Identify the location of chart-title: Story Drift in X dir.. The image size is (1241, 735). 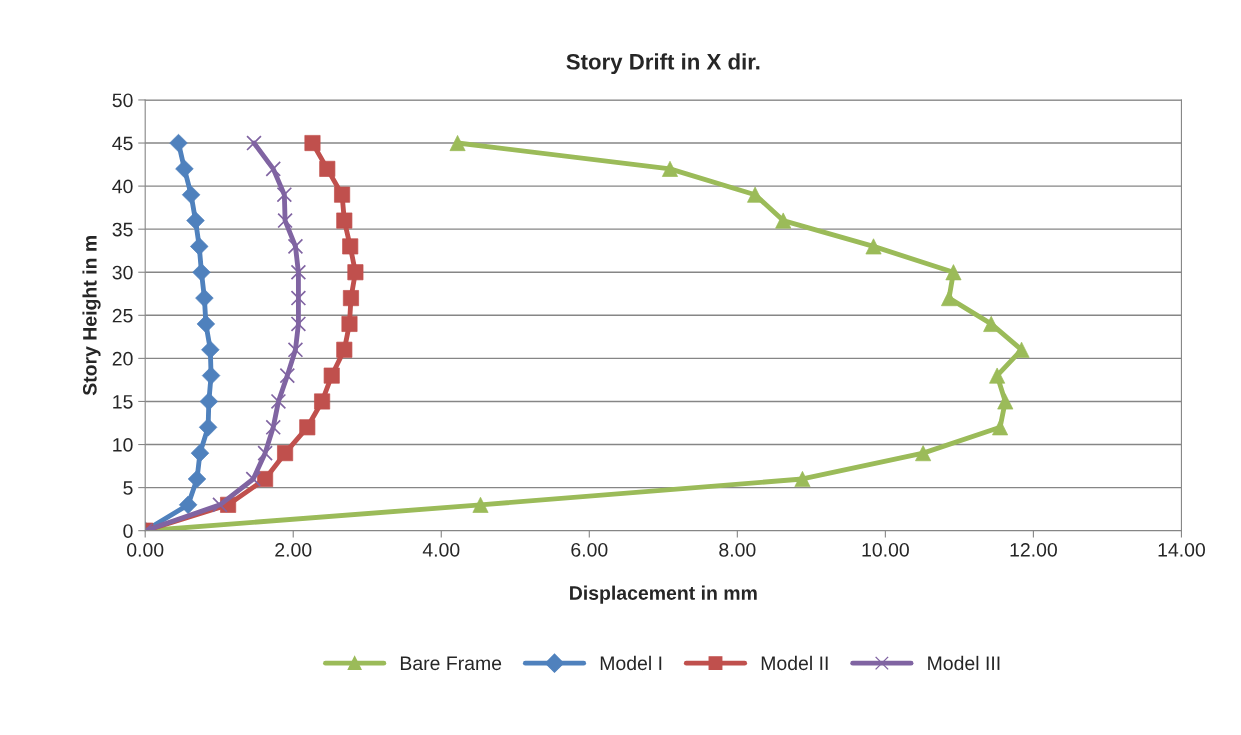
(663, 64).